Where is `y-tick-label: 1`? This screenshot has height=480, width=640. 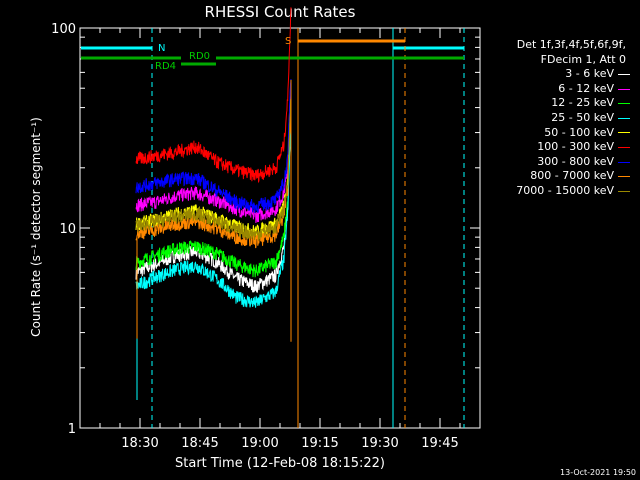
y-tick-label: 1 is located at coordinates (72, 429).